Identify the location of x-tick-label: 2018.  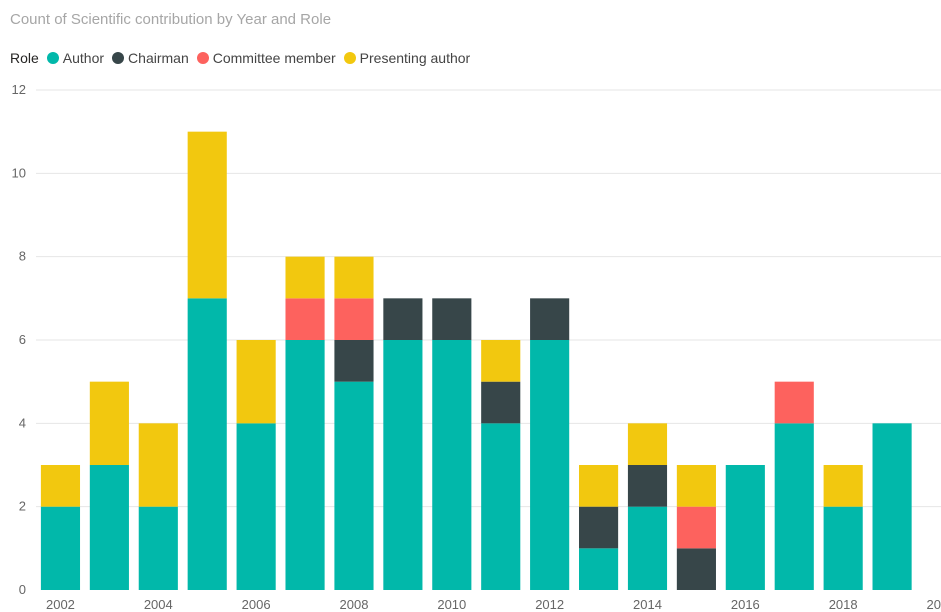
(843, 604).